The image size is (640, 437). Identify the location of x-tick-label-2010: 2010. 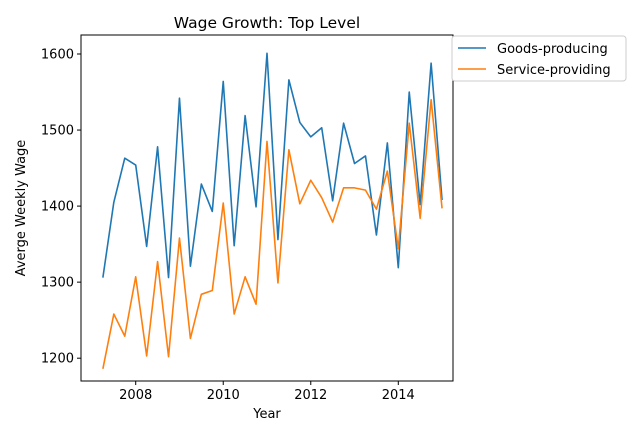
(223, 395).